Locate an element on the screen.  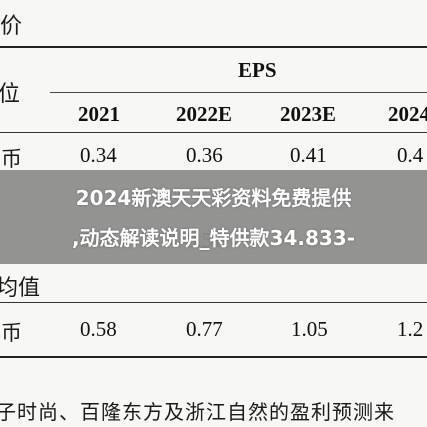
unit-label: 位 is located at coordinates (10, 94).